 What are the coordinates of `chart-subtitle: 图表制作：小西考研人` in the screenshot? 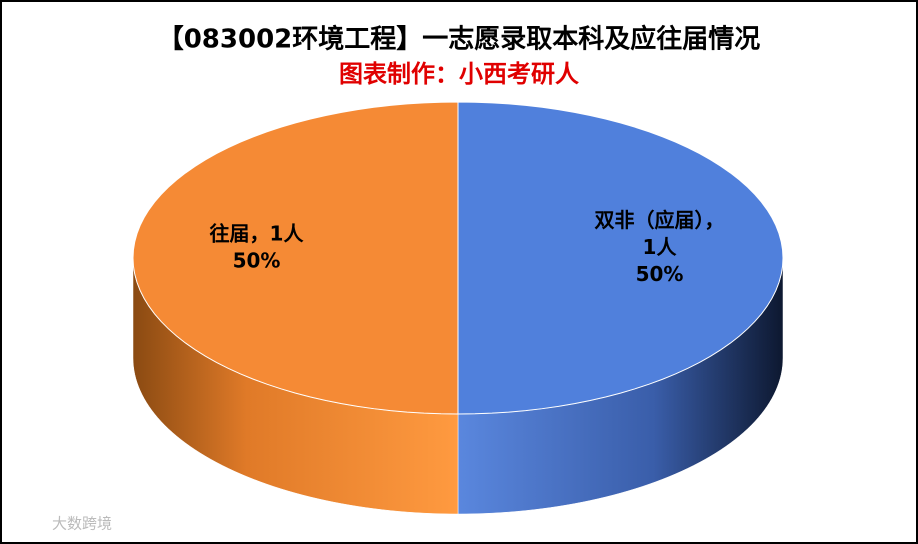 It's located at (459, 74).